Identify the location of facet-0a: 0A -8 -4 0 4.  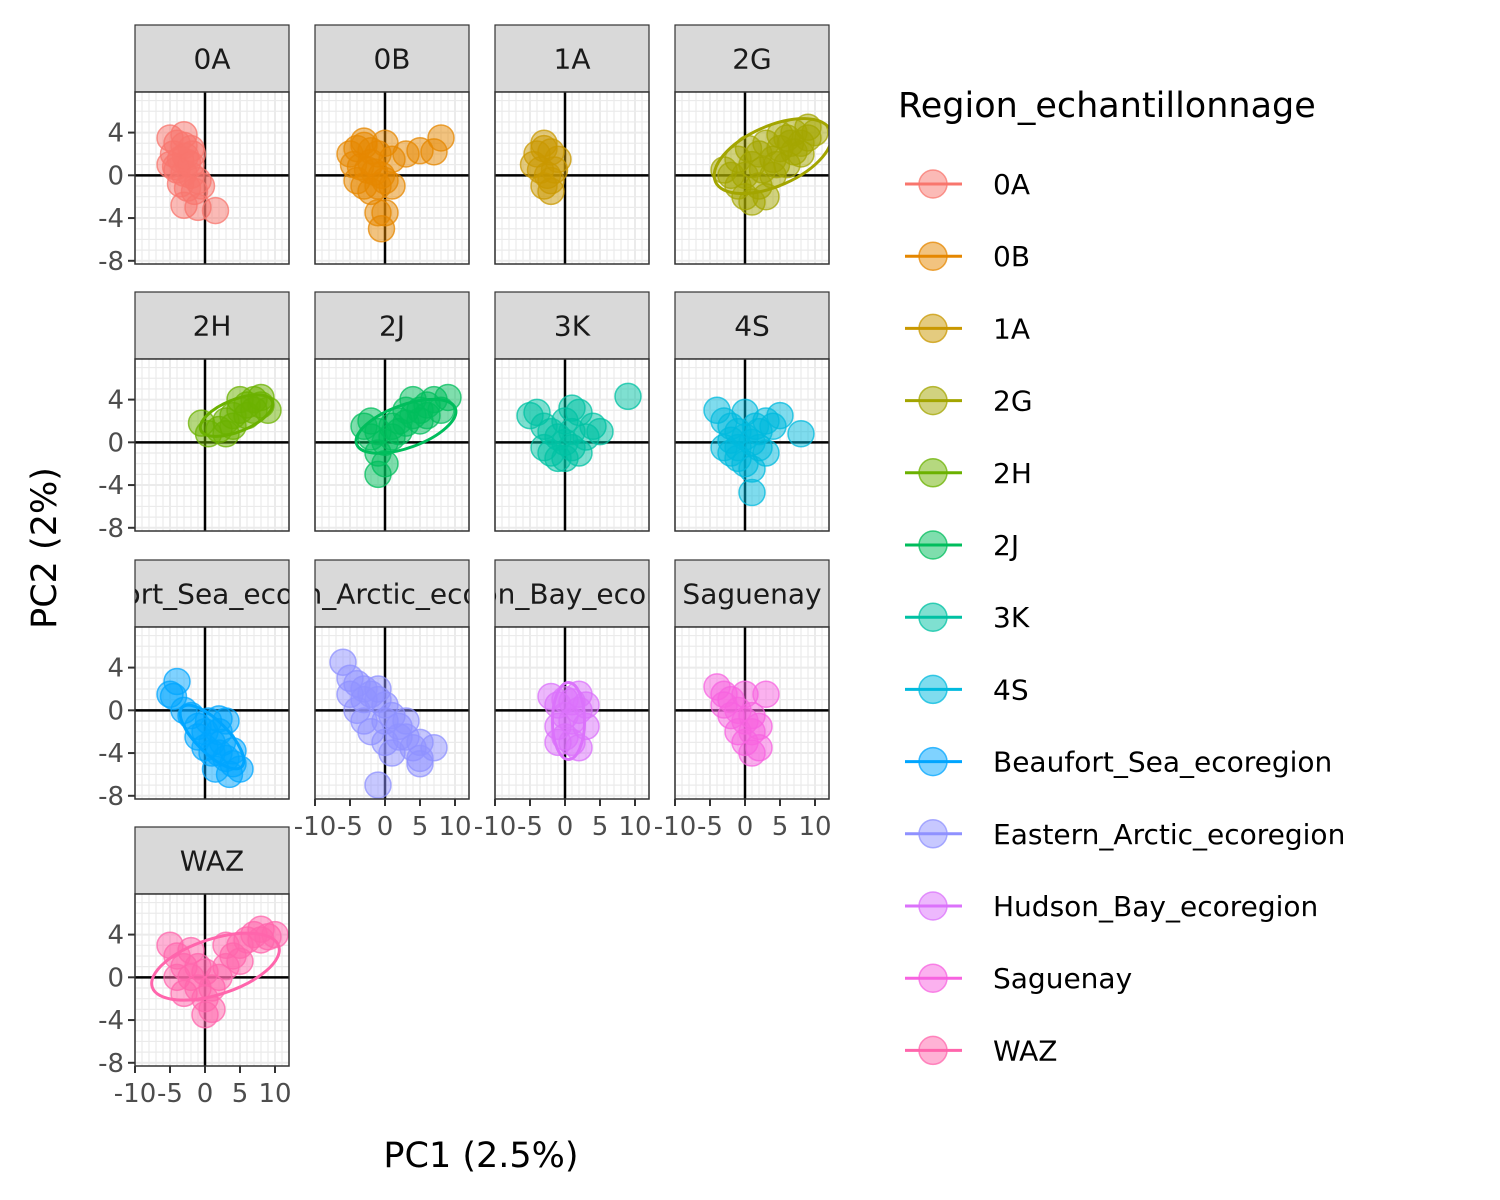
(194, 150).